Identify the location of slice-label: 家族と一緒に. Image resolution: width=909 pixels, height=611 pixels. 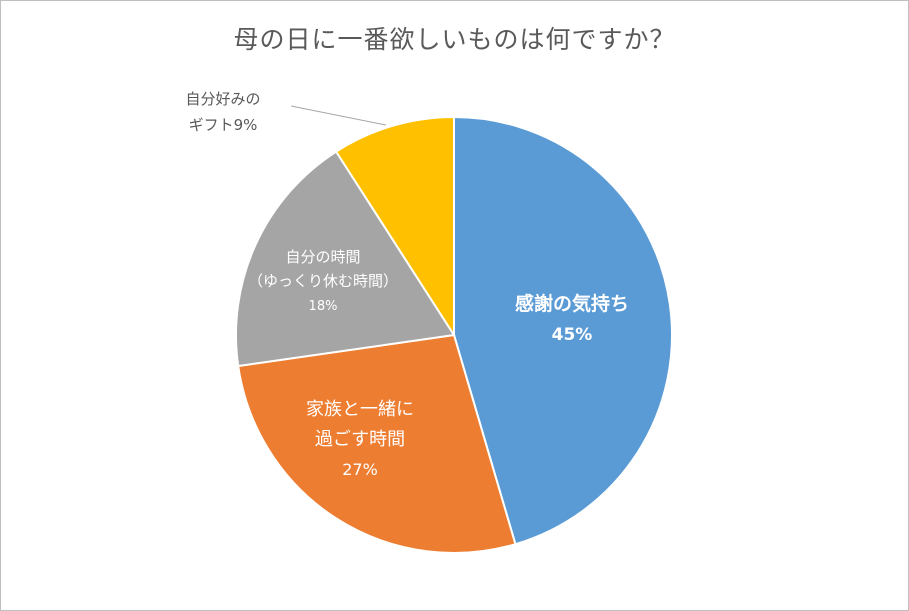
(360, 409).